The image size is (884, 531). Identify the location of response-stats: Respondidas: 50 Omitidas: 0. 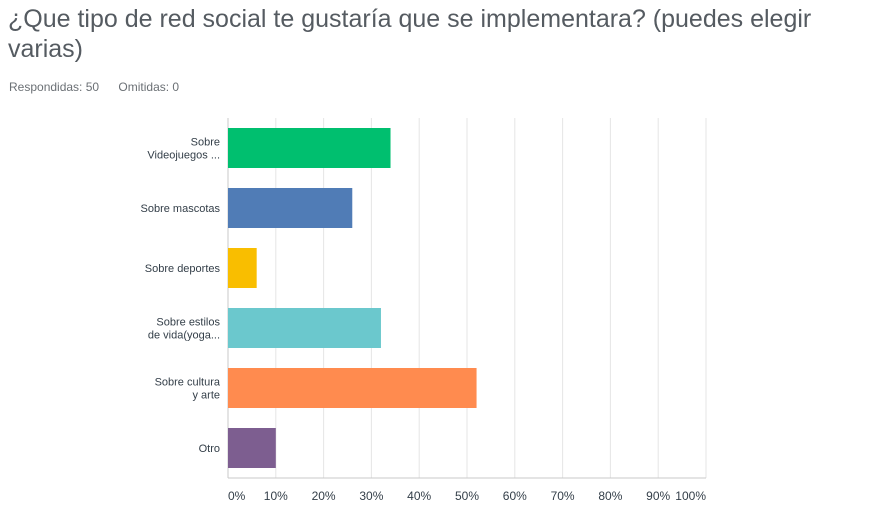
(102, 87).